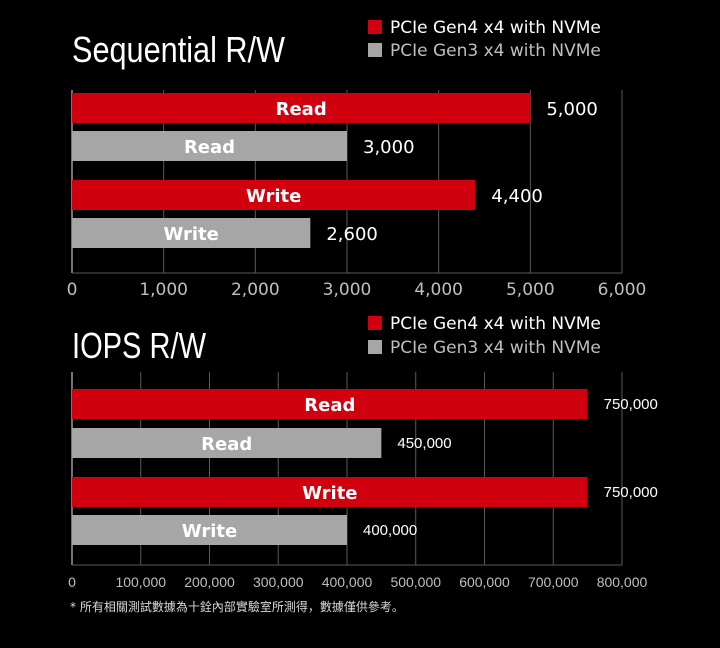 This screenshot has width=720, height=648. Describe the element at coordinates (484, 582) in the screenshot. I see `x-tick-label: 600,000` at that location.